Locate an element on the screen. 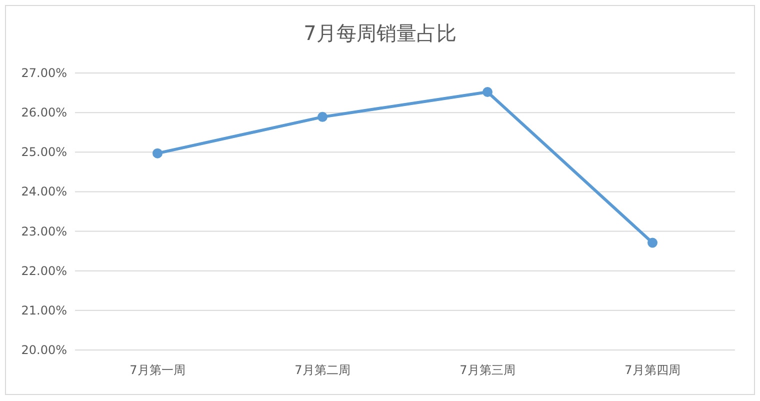 Image resolution: width=760 pixels, height=401 pixels. y-tick-label: 25.00% is located at coordinates (44, 152).